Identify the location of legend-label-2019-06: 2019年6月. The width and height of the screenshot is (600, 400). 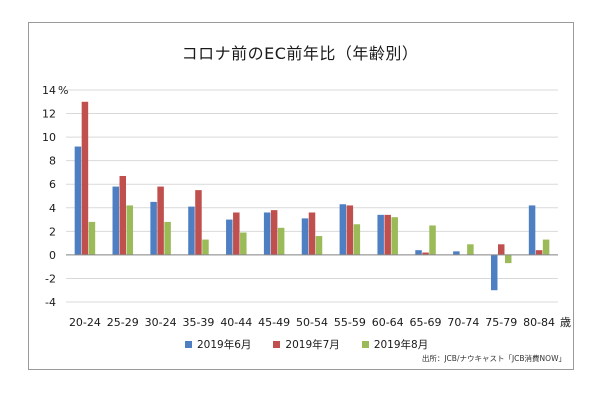
(224, 345).